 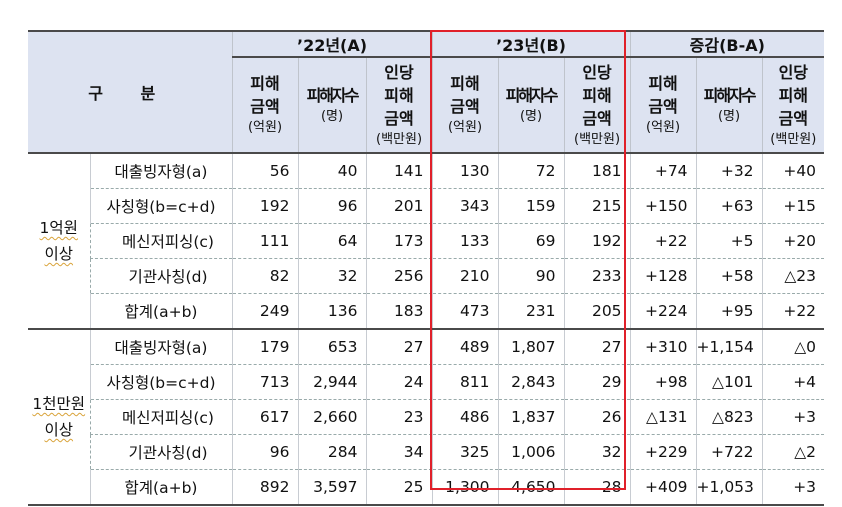 What do you see at coordinates (332, 105) in the screenshot?
I see `count-col-header: 피해자수 (명)` at bounding box center [332, 105].